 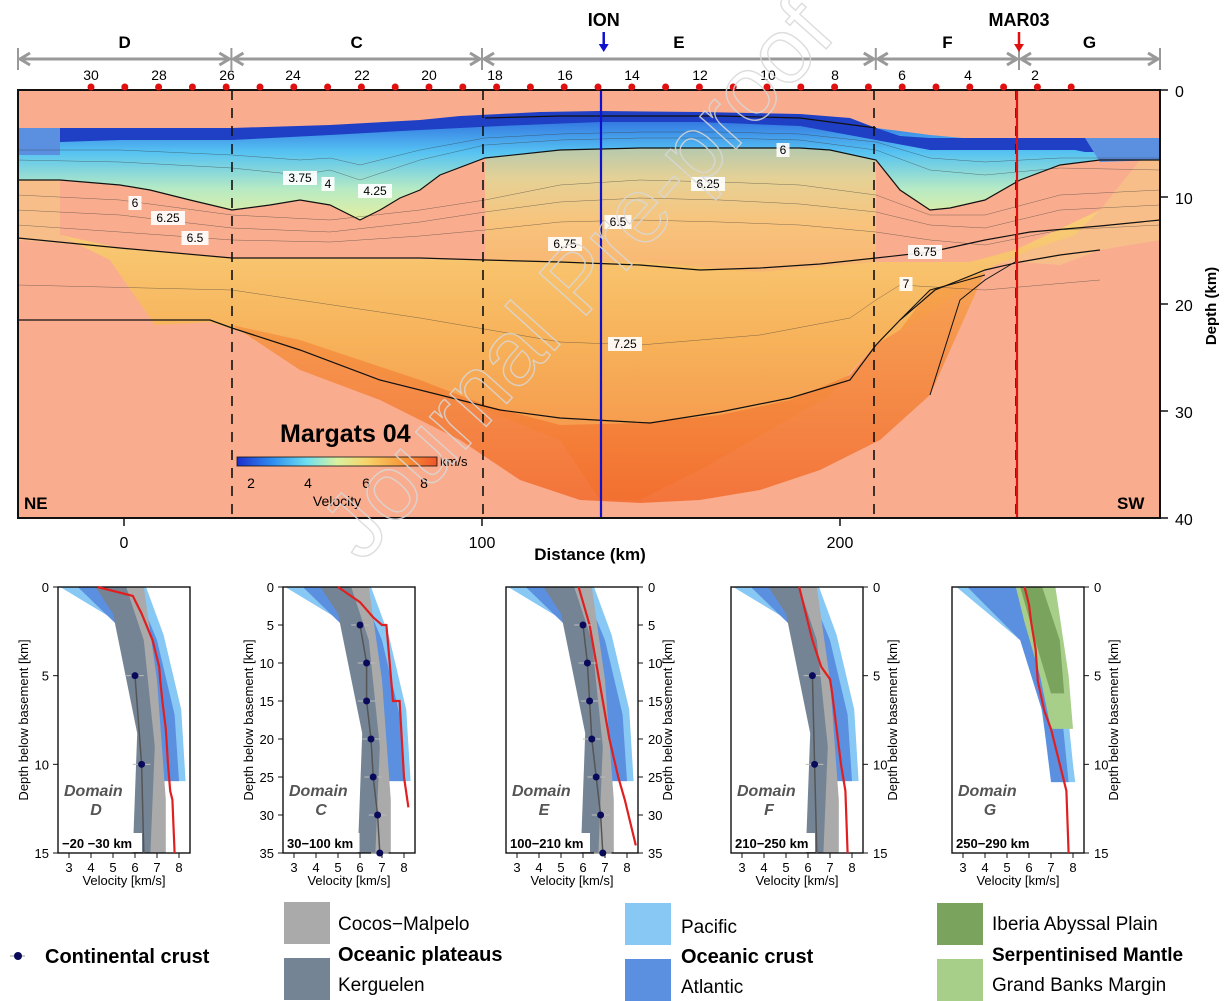 I want to click on contour-label: 3.75, so click(x=300, y=178).